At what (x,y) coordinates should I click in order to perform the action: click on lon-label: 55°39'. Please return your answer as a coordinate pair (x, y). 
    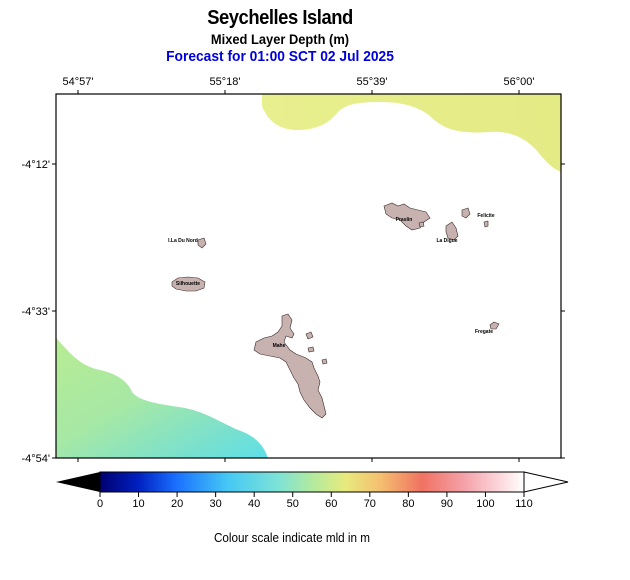
    Looking at the image, I should click on (372, 82).